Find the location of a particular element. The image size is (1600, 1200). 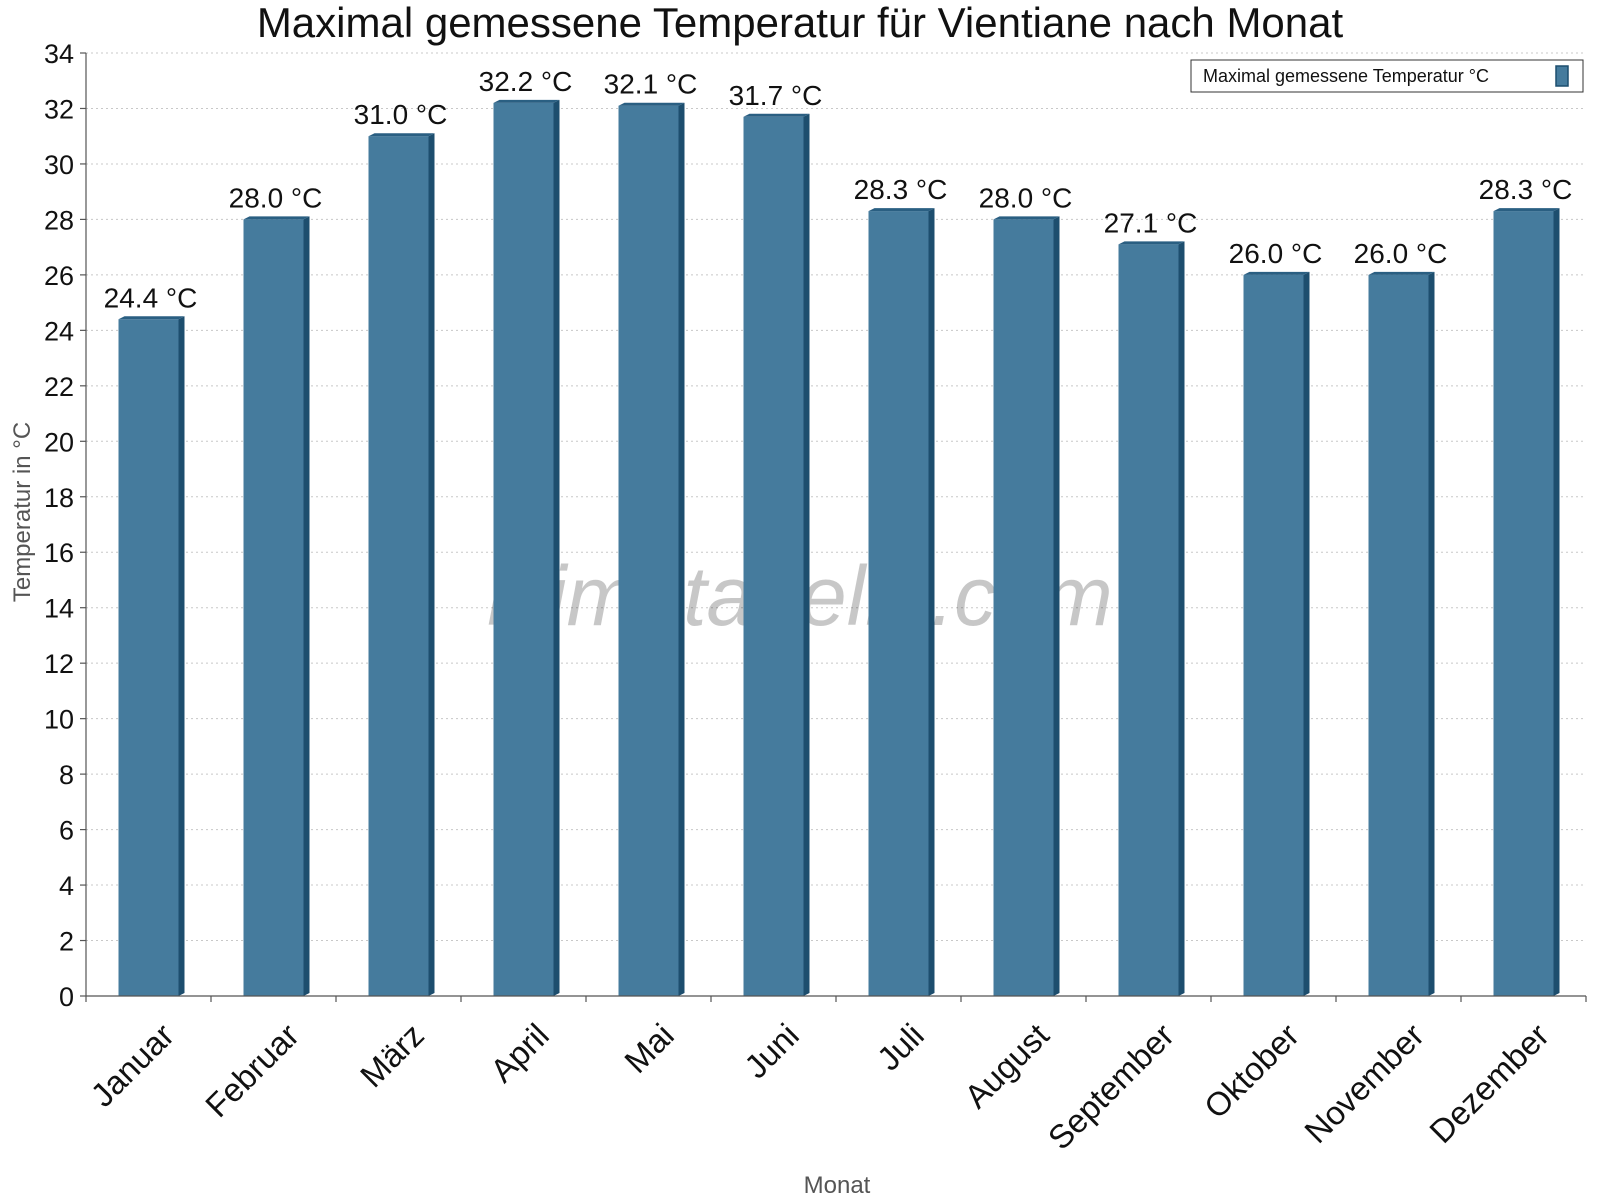

legend-swatch is located at coordinates (1562, 76).